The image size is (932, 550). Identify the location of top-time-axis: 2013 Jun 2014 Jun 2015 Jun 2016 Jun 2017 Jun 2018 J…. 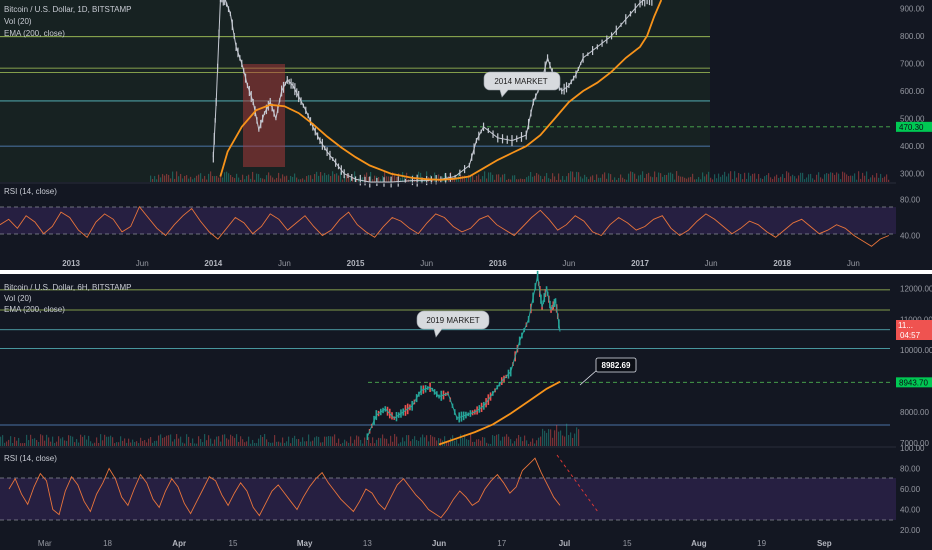
(461, 263).